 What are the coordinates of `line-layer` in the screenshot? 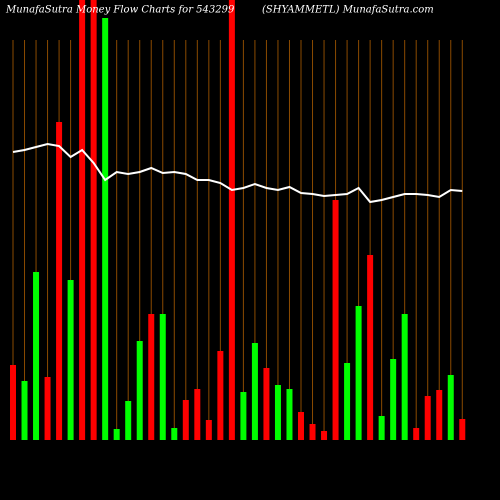 It's located at (237, 173).